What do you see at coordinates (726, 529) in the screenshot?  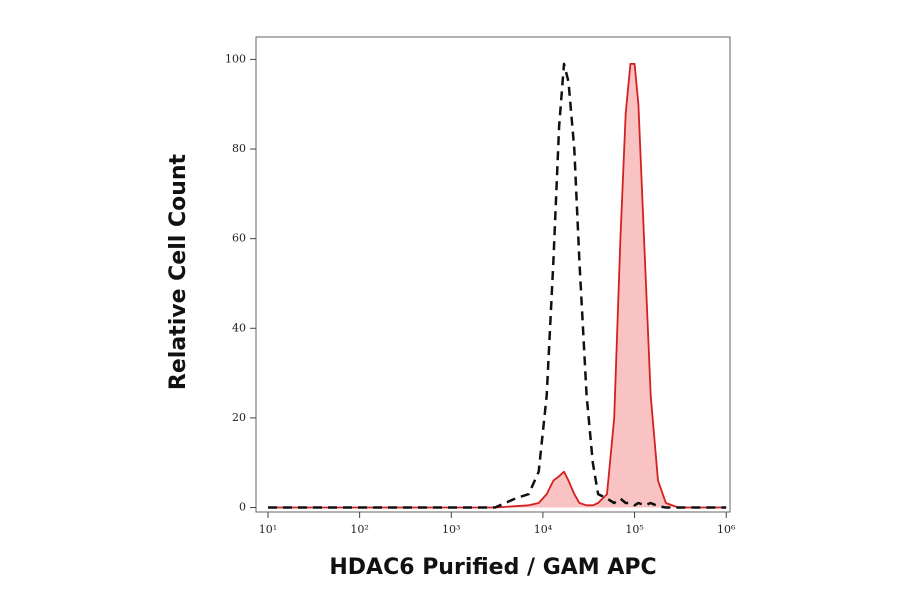 I see `x-tick-label: 10⁶` at bounding box center [726, 529].